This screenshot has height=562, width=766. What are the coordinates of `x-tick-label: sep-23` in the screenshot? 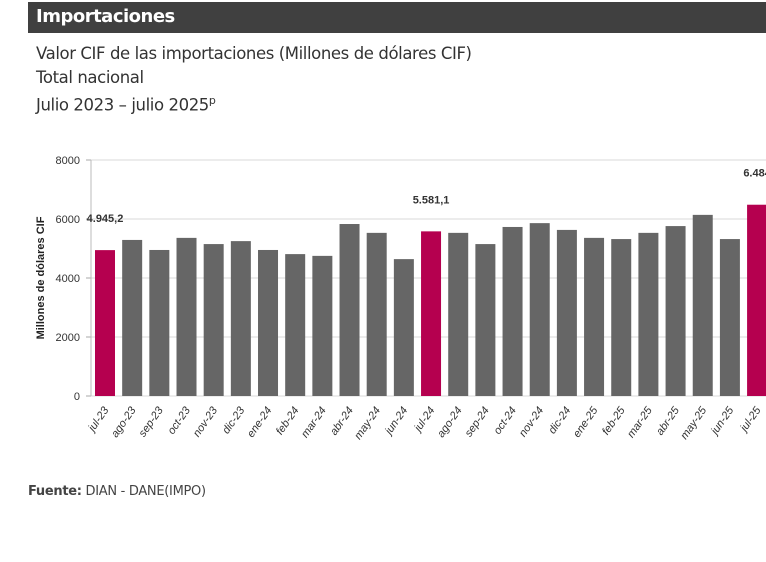 It's located at (152, 421).